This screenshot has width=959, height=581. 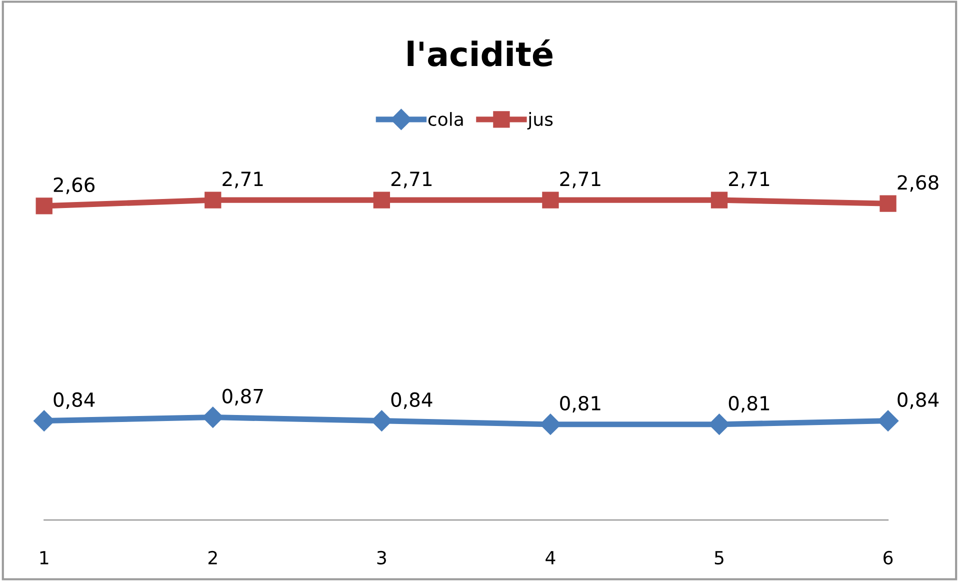 I want to click on x-tick-label: 3, so click(x=381, y=557).